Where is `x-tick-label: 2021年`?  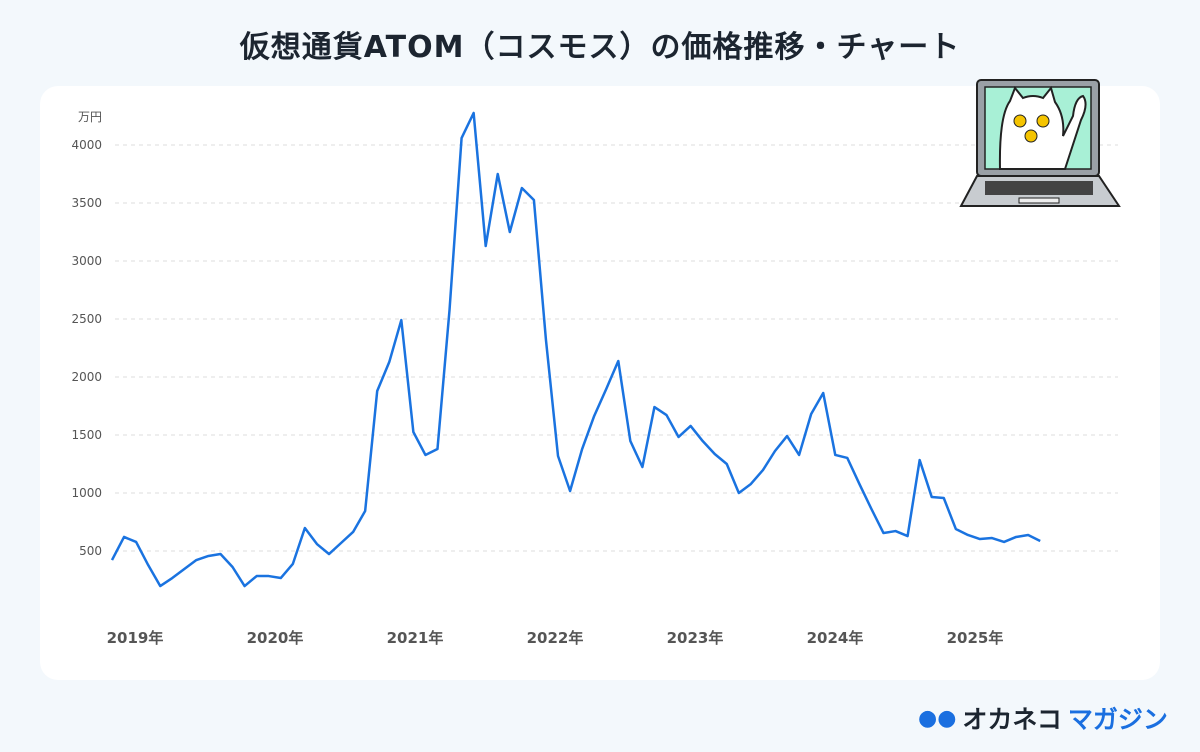 x-tick-label: 2021年 is located at coordinates (415, 638).